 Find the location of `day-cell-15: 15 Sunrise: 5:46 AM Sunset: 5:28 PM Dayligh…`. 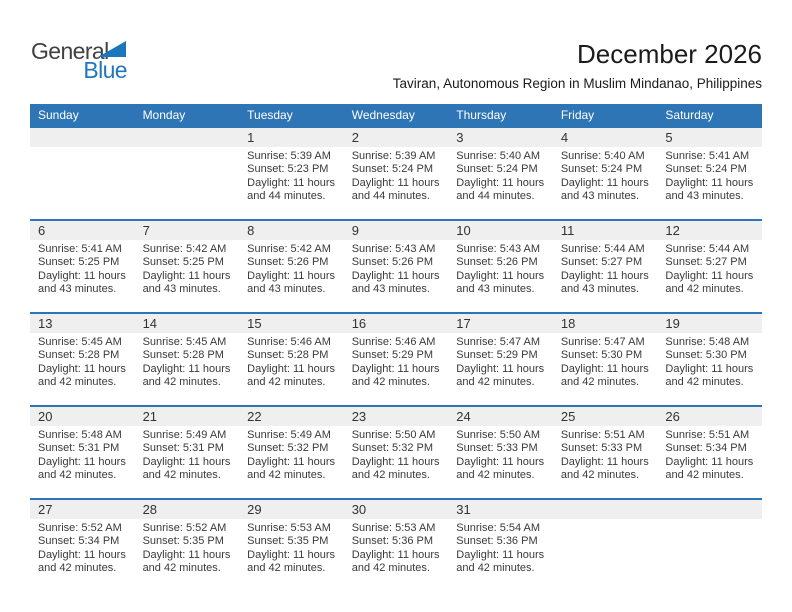

day-cell-15: 15 Sunrise: 5:46 AM Sunset: 5:28 PM Dayligh… is located at coordinates (291, 359).